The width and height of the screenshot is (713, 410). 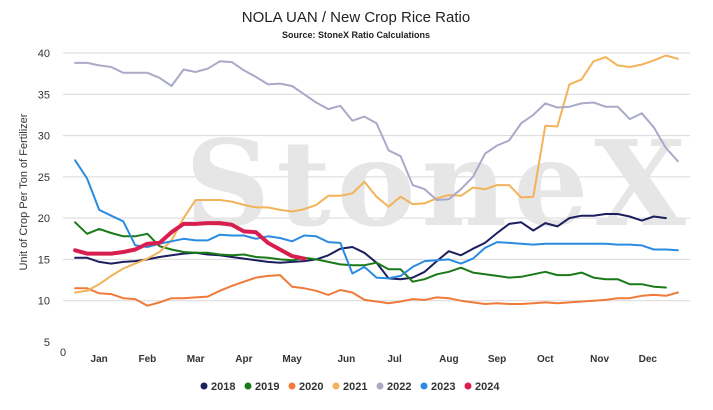 I want to click on y-tick-label: 40, so click(x=44, y=54).